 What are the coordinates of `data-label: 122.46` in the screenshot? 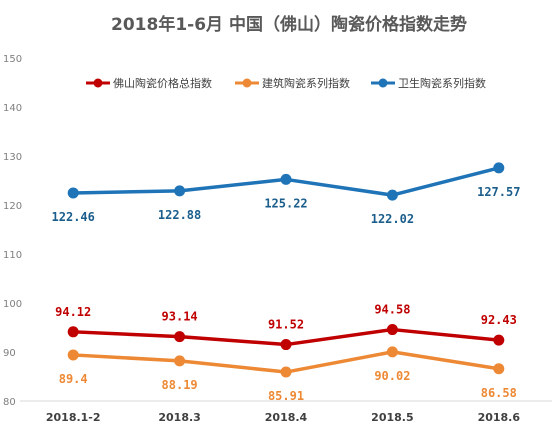 It's located at (73, 217).